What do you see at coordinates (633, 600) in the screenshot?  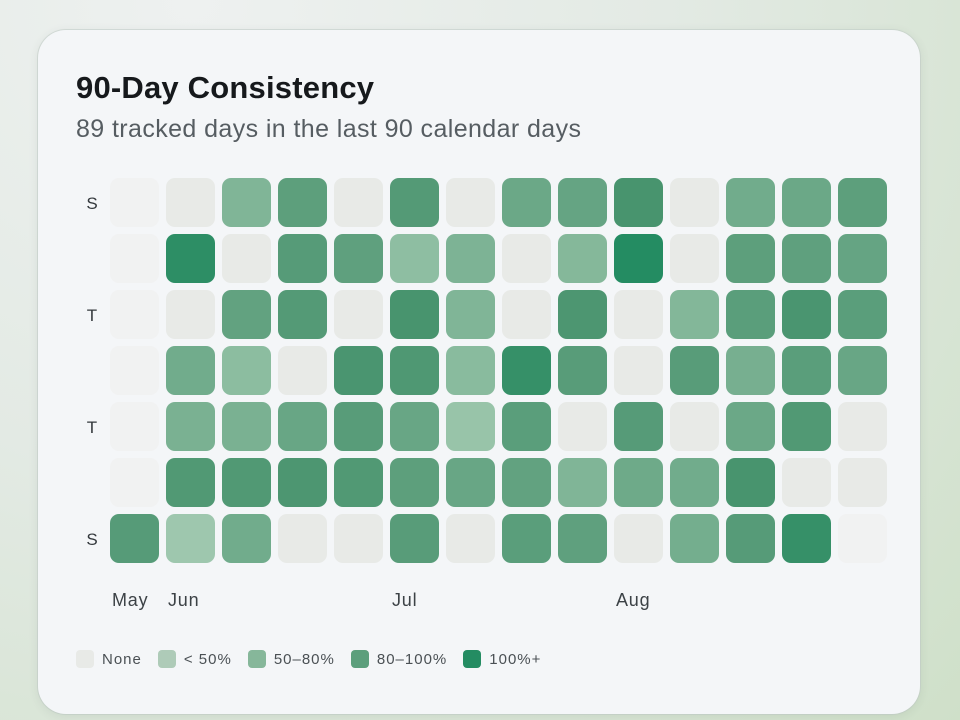 I see `month-label: Aug` at bounding box center [633, 600].